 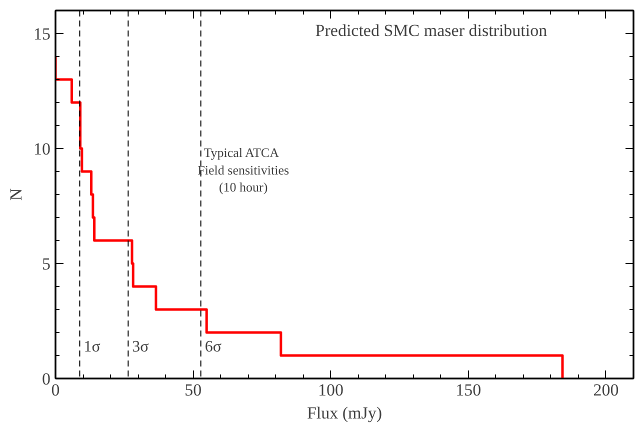 What do you see at coordinates (141, 347) in the screenshot?
I see `ref-line-label: 3σ` at bounding box center [141, 347].